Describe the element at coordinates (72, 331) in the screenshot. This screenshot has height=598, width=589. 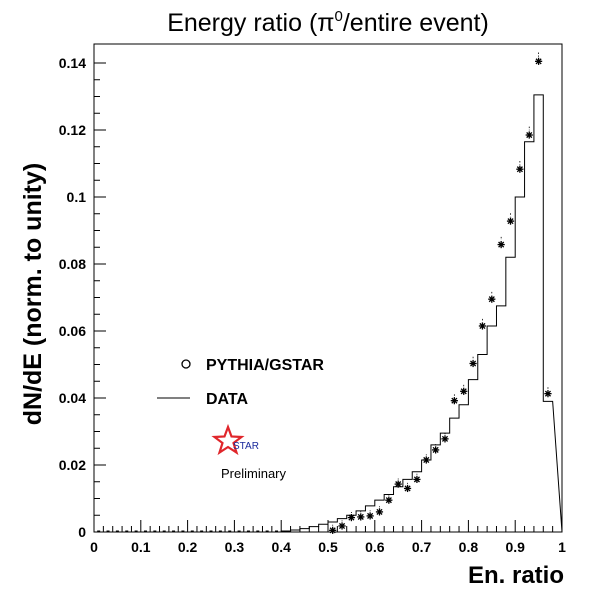
I see `y-tick-label: 0.06` at that location.